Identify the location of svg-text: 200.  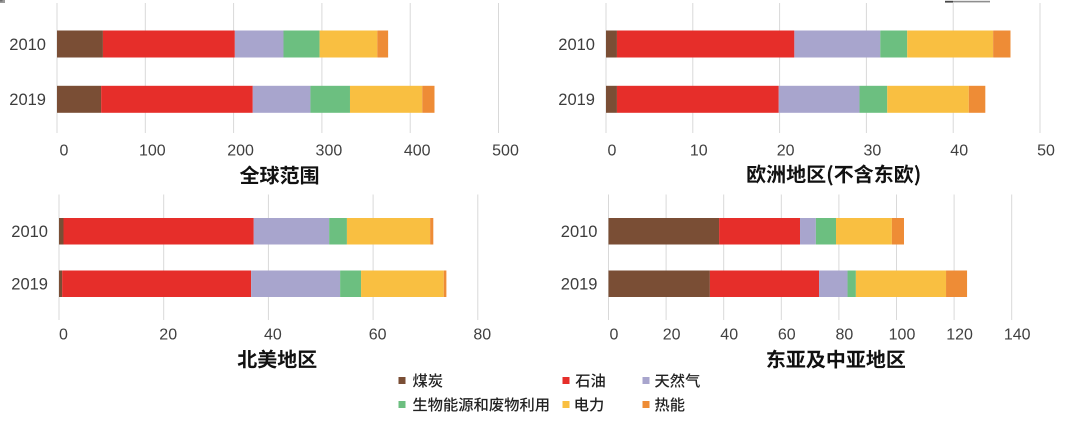
(240, 151).